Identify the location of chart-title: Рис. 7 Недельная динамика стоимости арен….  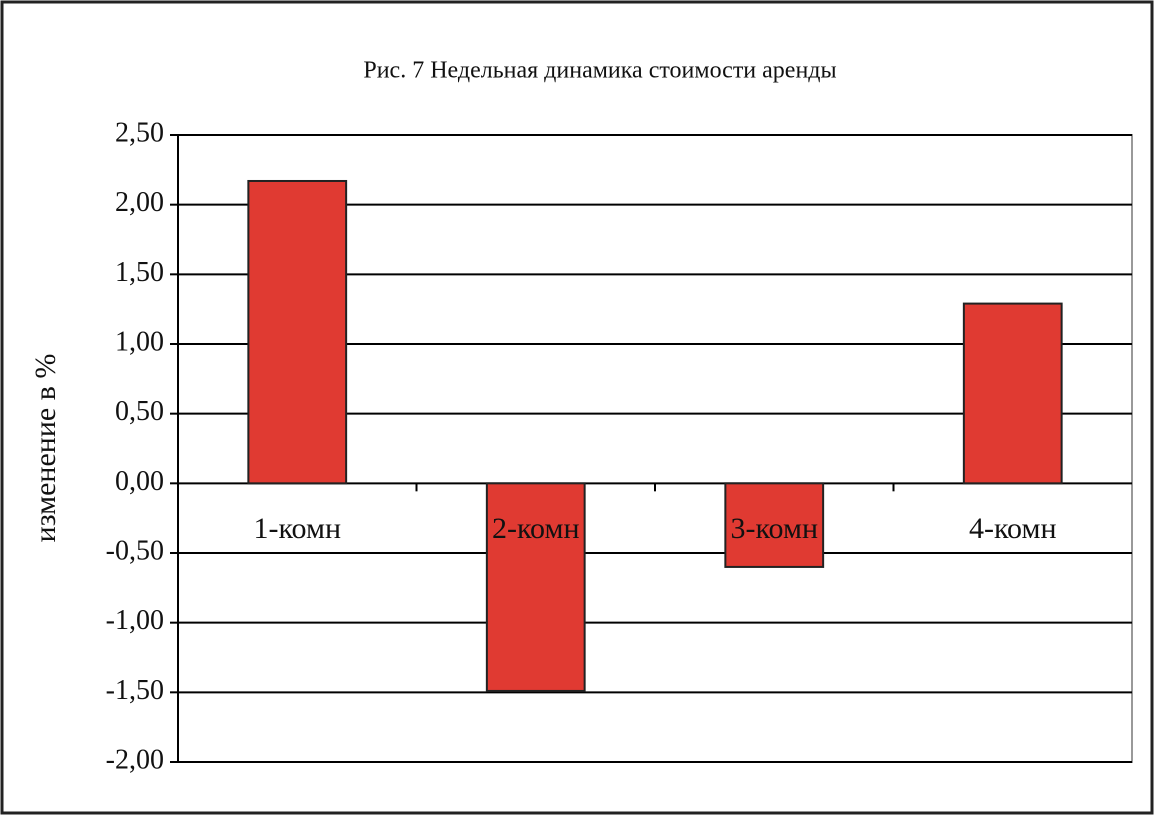
(599, 71).